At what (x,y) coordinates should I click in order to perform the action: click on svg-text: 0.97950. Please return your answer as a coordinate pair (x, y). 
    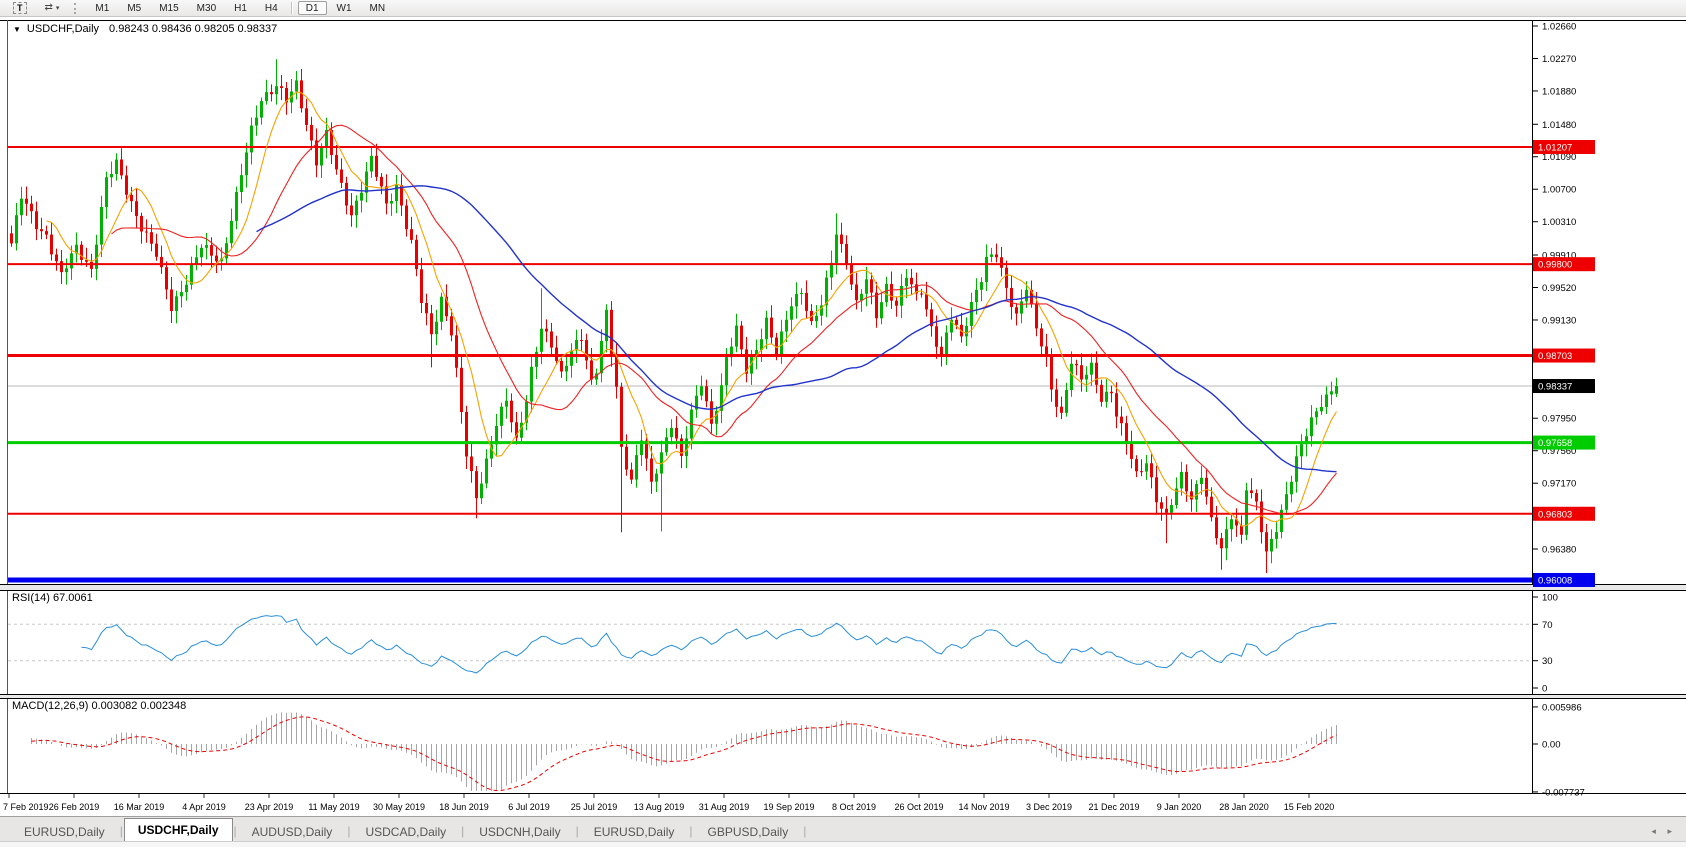
    Looking at the image, I should click on (1559, 419).